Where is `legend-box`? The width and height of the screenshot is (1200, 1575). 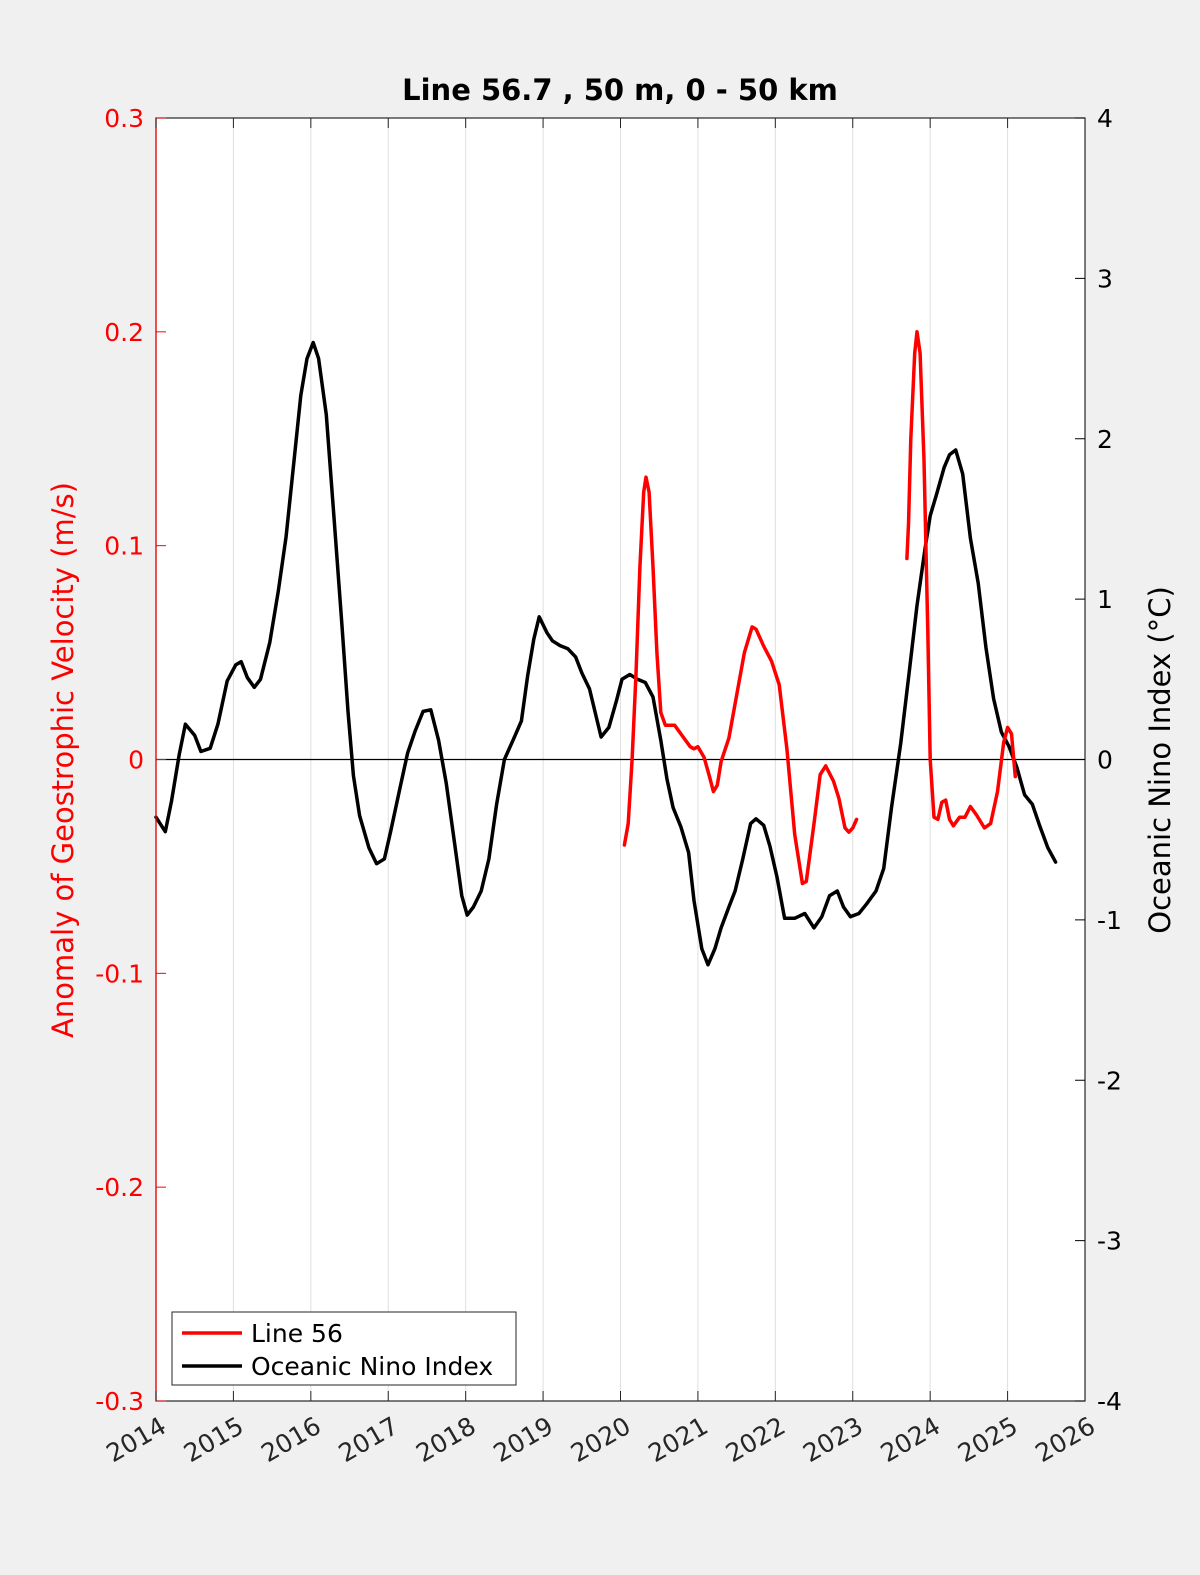 legend-box is located at coordinates (344, 1348).